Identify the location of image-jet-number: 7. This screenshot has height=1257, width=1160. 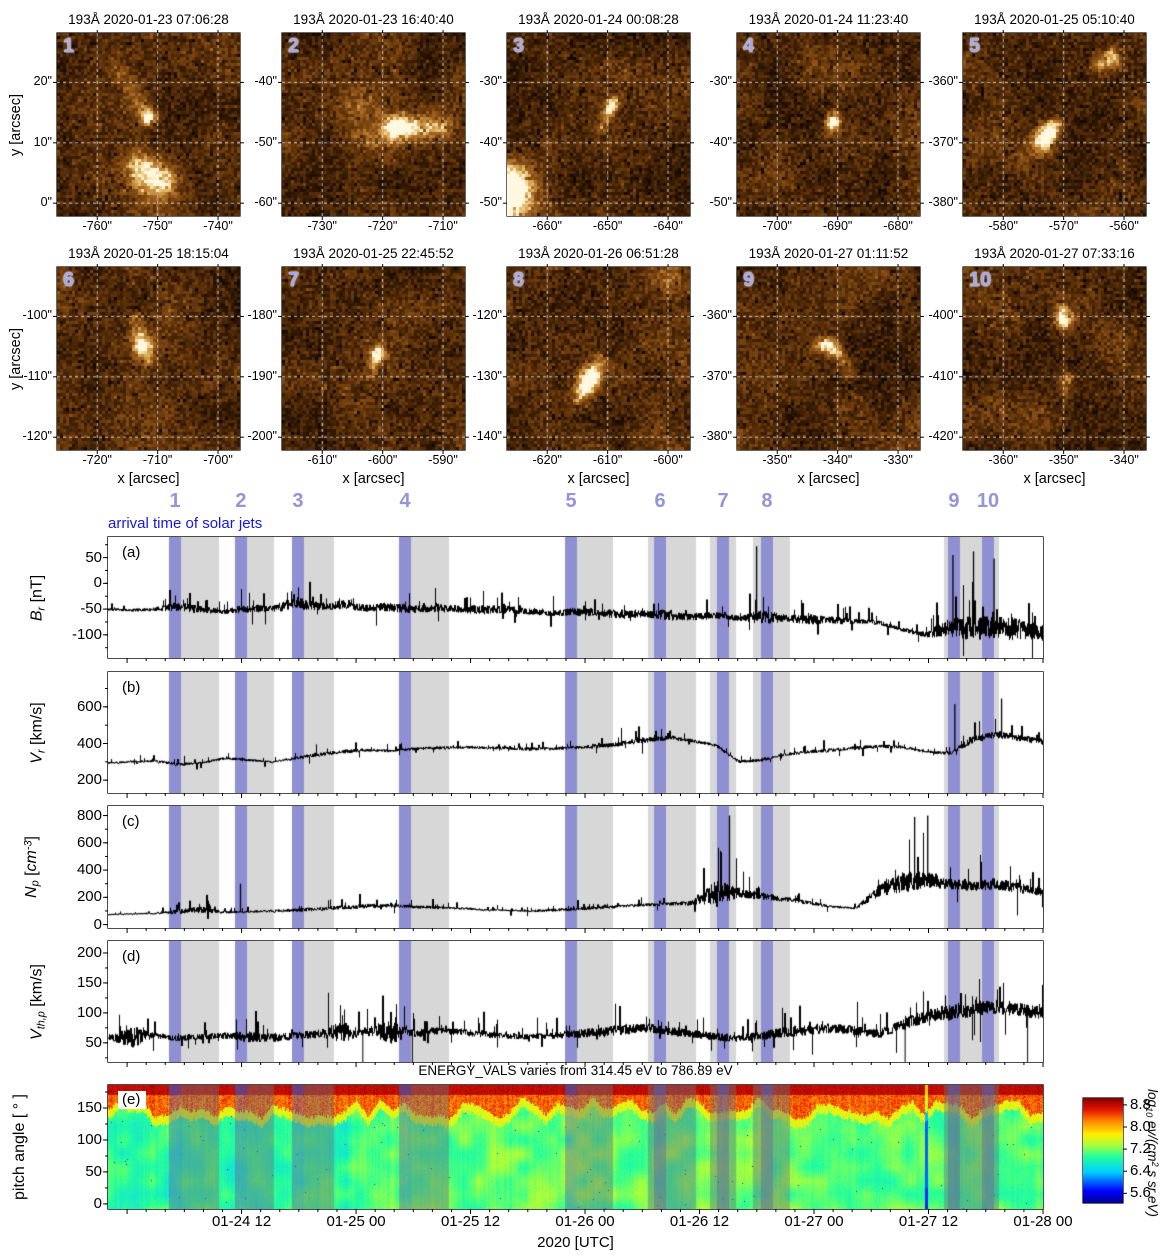
(294, 280).